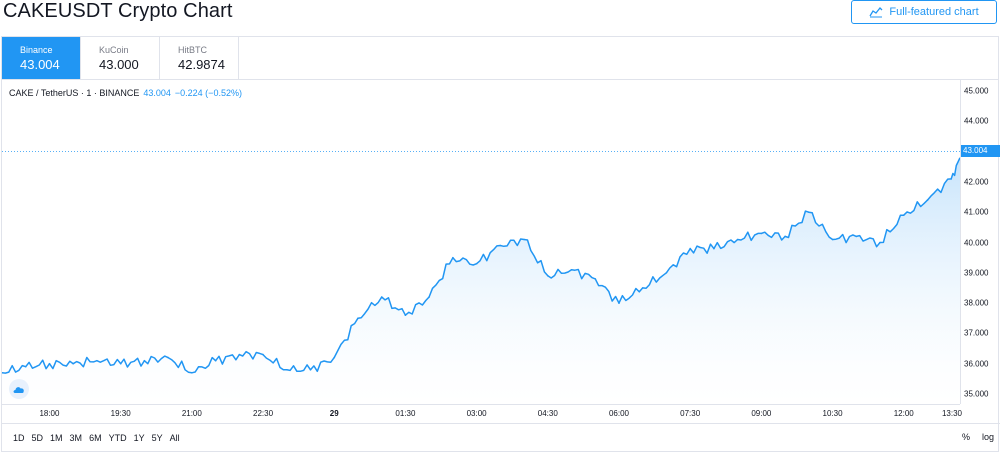  Describe the element at coordinates (965, 437) in the screenshot. I see `percent-scale-toggle: %` at that location.